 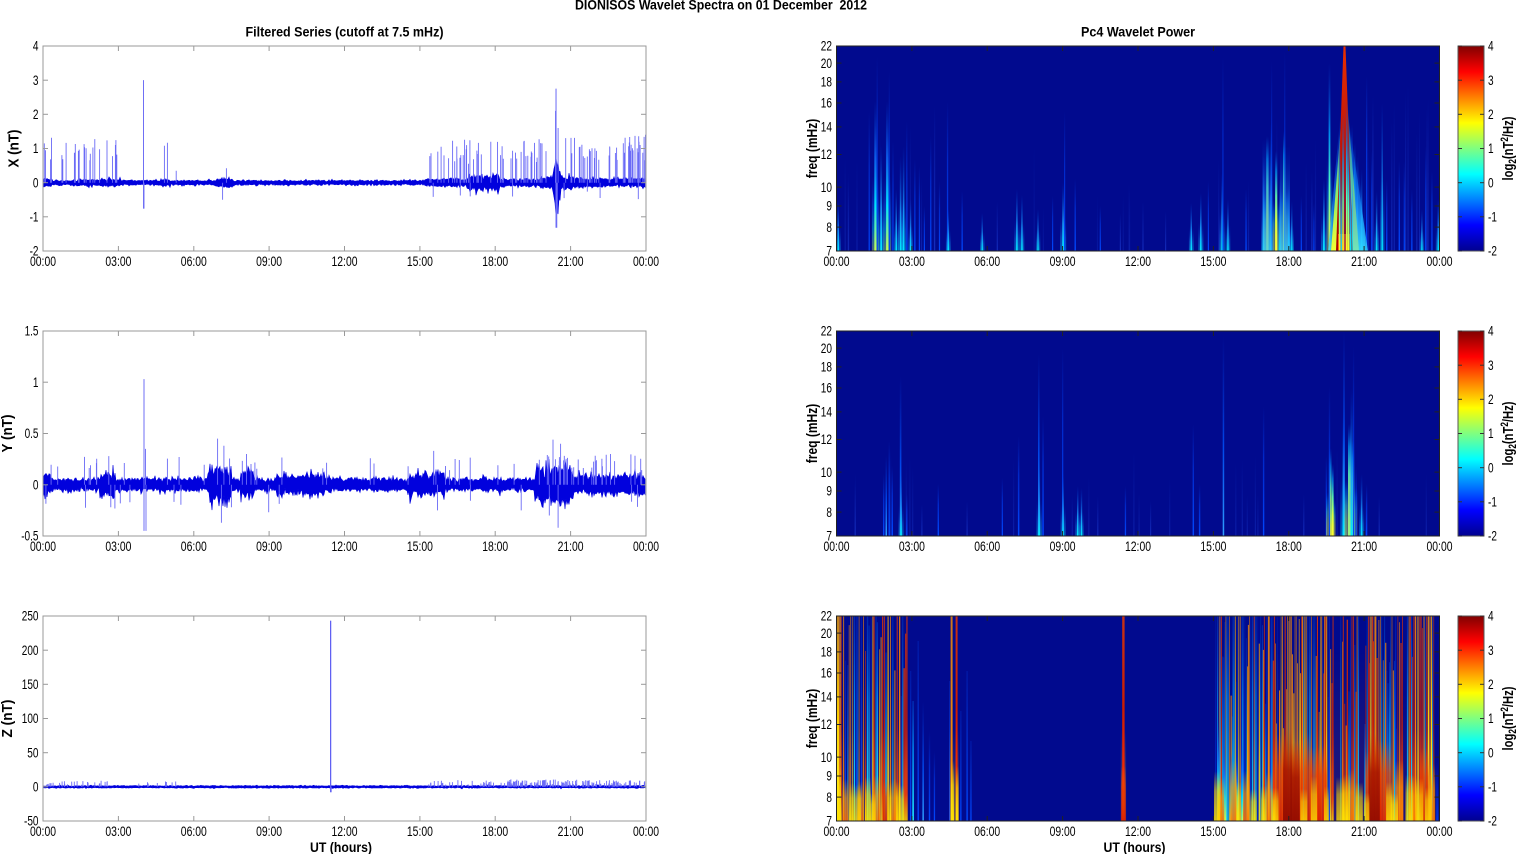 What do you see at coordinates (8, 433) in the screenshot?
I see `svg-text: Y (nT)` at bounding box center [8, 433].